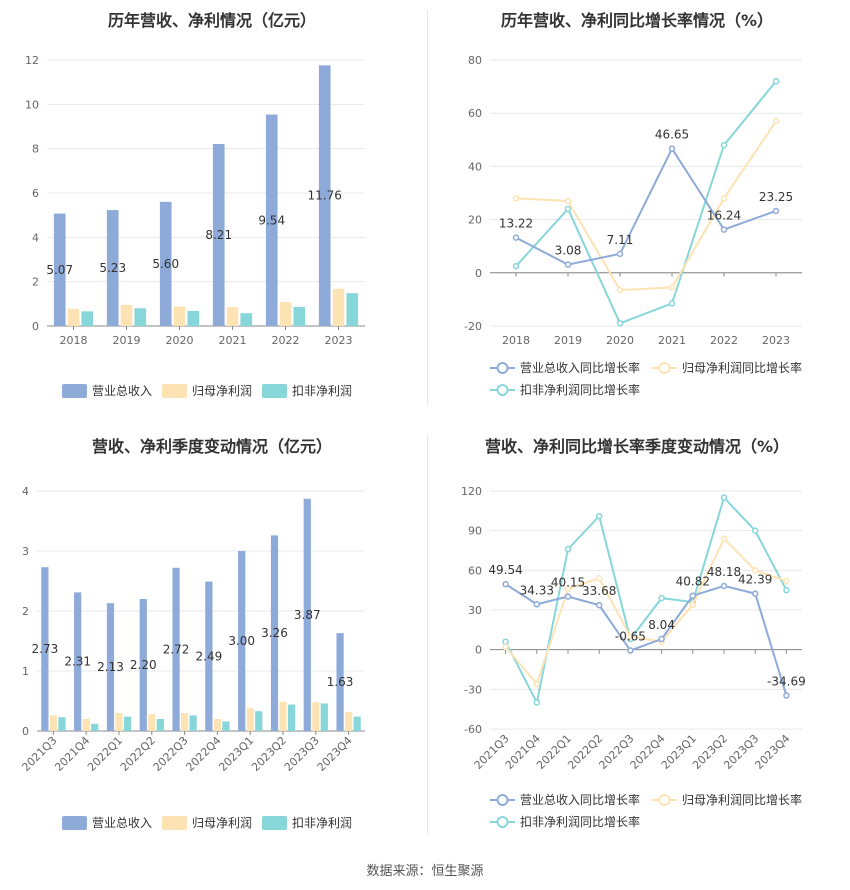  I want to click on bar-value-label: 3.87, so click(307, 615).